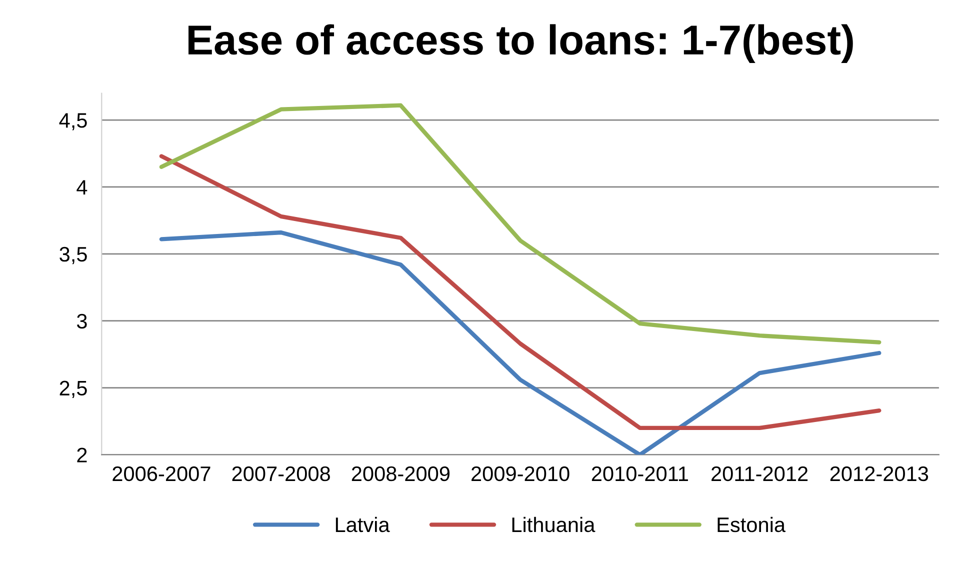  What do you see at coordinates (521, 474) in the screenshot?
I see `x-tick-label: 2009-2010` at bounding box center [521, 474].